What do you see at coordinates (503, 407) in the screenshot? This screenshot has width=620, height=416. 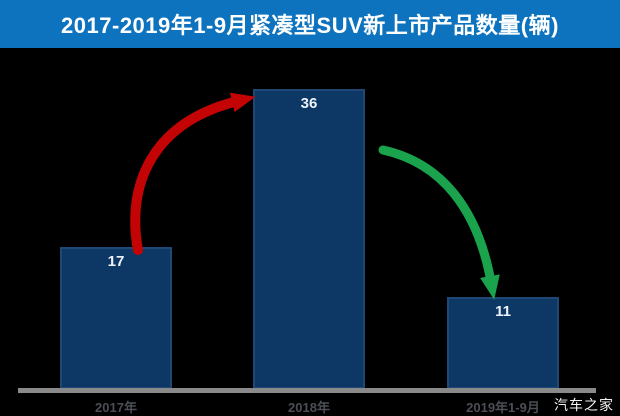 I see `category-label: 2019年1-9月` at bounding box center [503, 407].